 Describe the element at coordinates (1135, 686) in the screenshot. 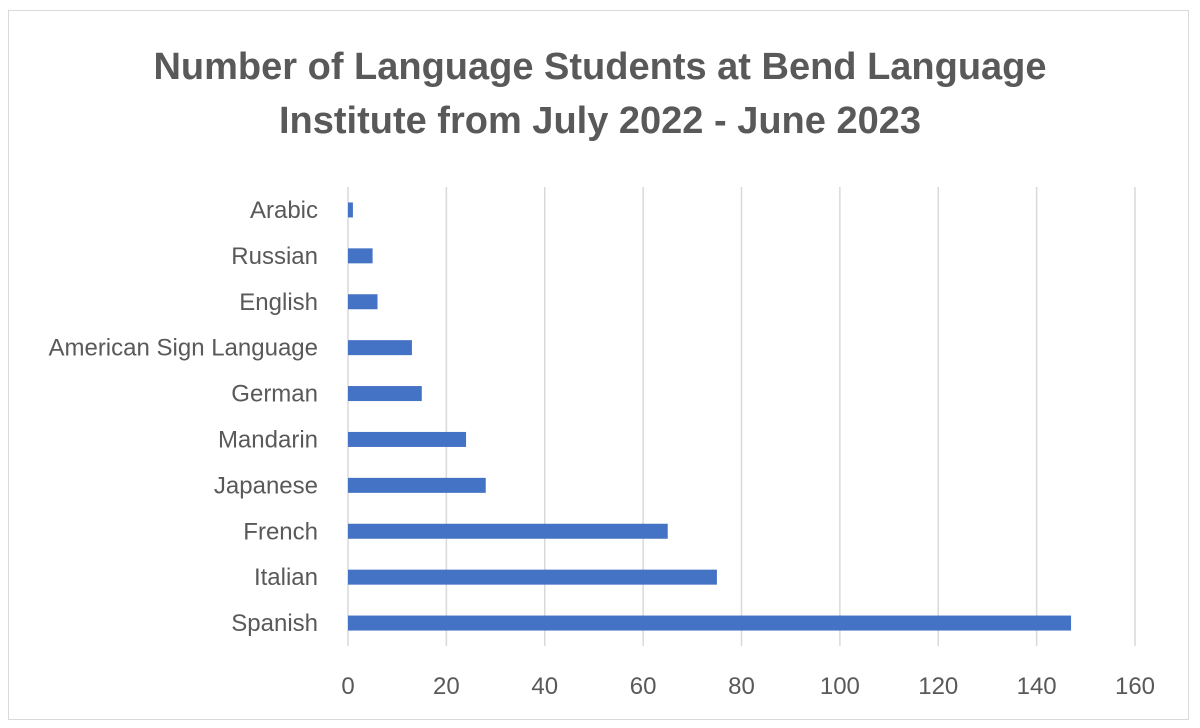

I see `x-tick-label-160: 160` at that location.